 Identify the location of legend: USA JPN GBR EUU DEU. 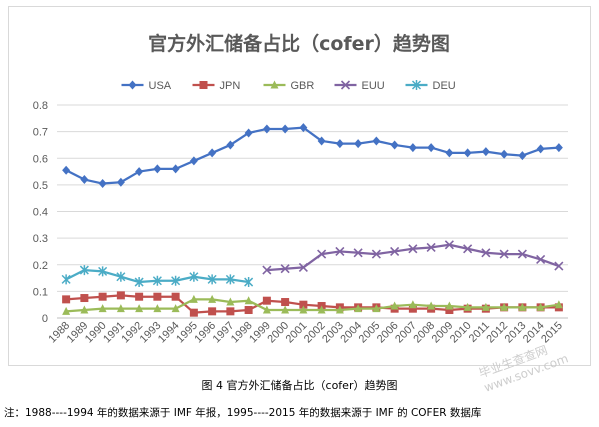
(288, 86).